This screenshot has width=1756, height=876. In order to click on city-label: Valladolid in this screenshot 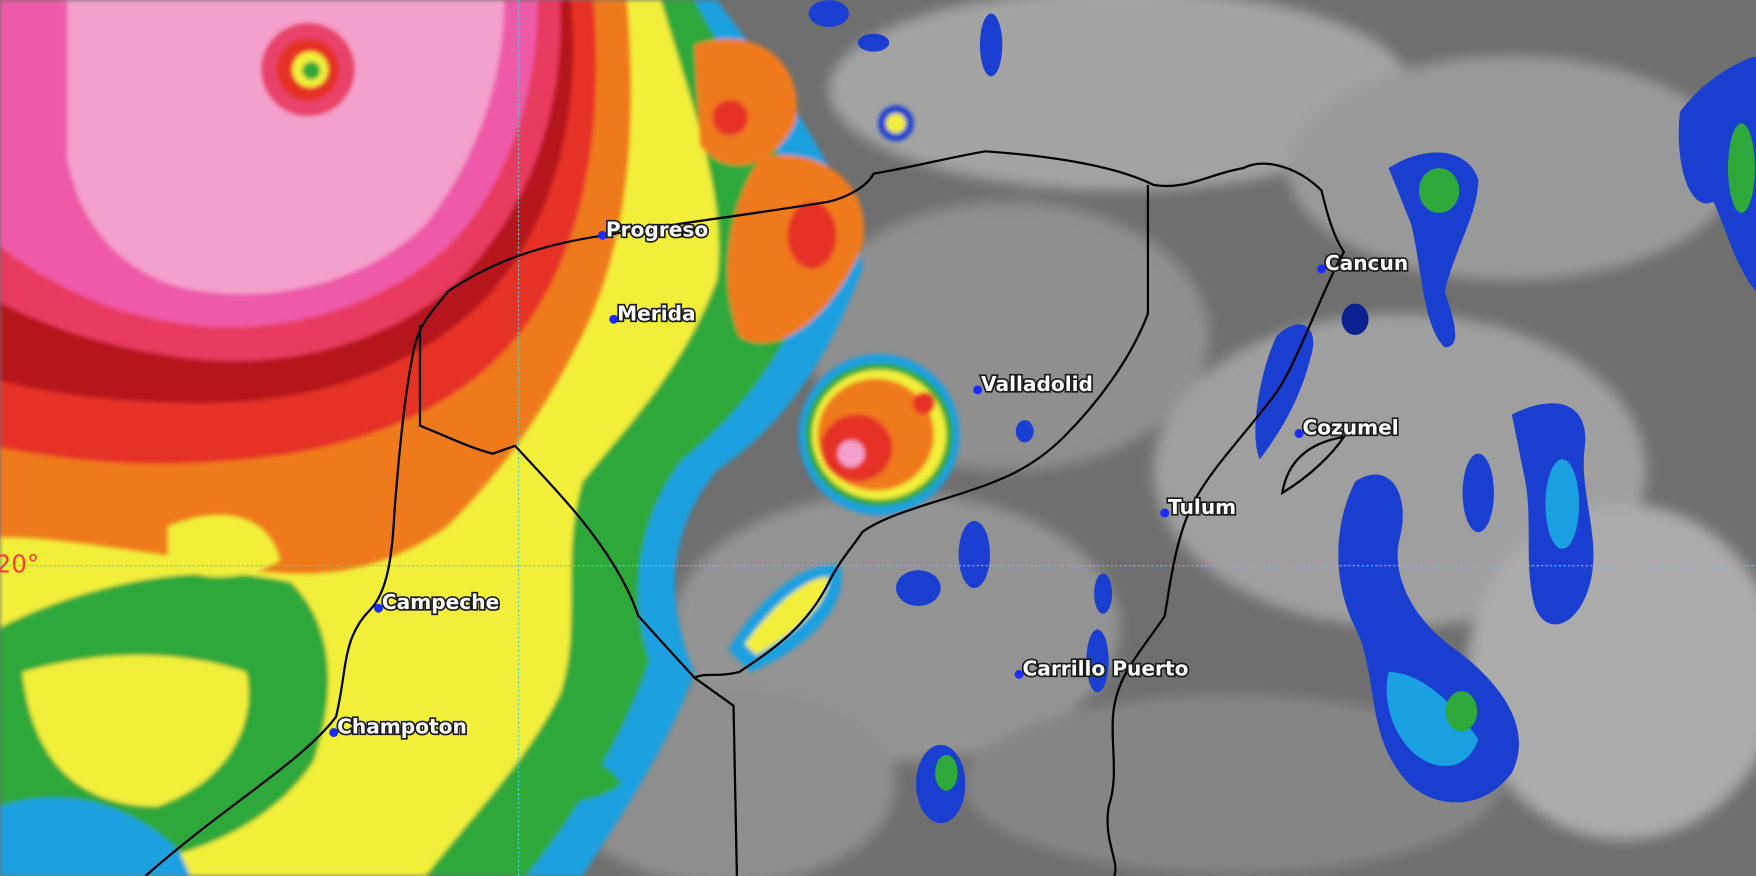, I will do `click(1037, 384)`.